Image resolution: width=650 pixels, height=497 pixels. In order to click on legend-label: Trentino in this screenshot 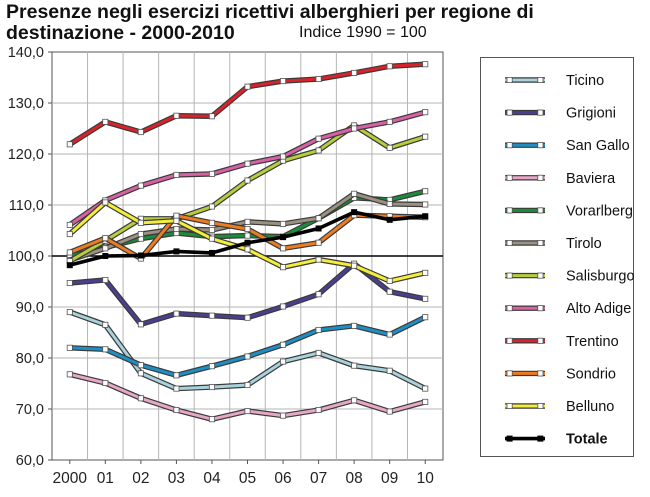, I will do `click(592, 342)`.